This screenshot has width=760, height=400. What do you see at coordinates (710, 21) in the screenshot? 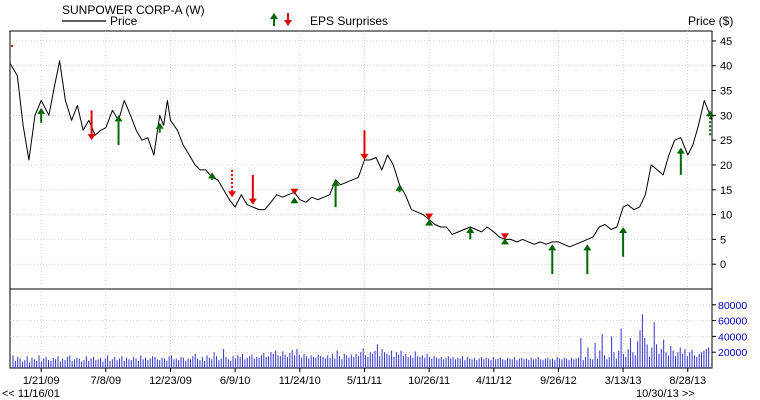
I see `price-axis-label: Price ($)` at bounding box center [710, 21].